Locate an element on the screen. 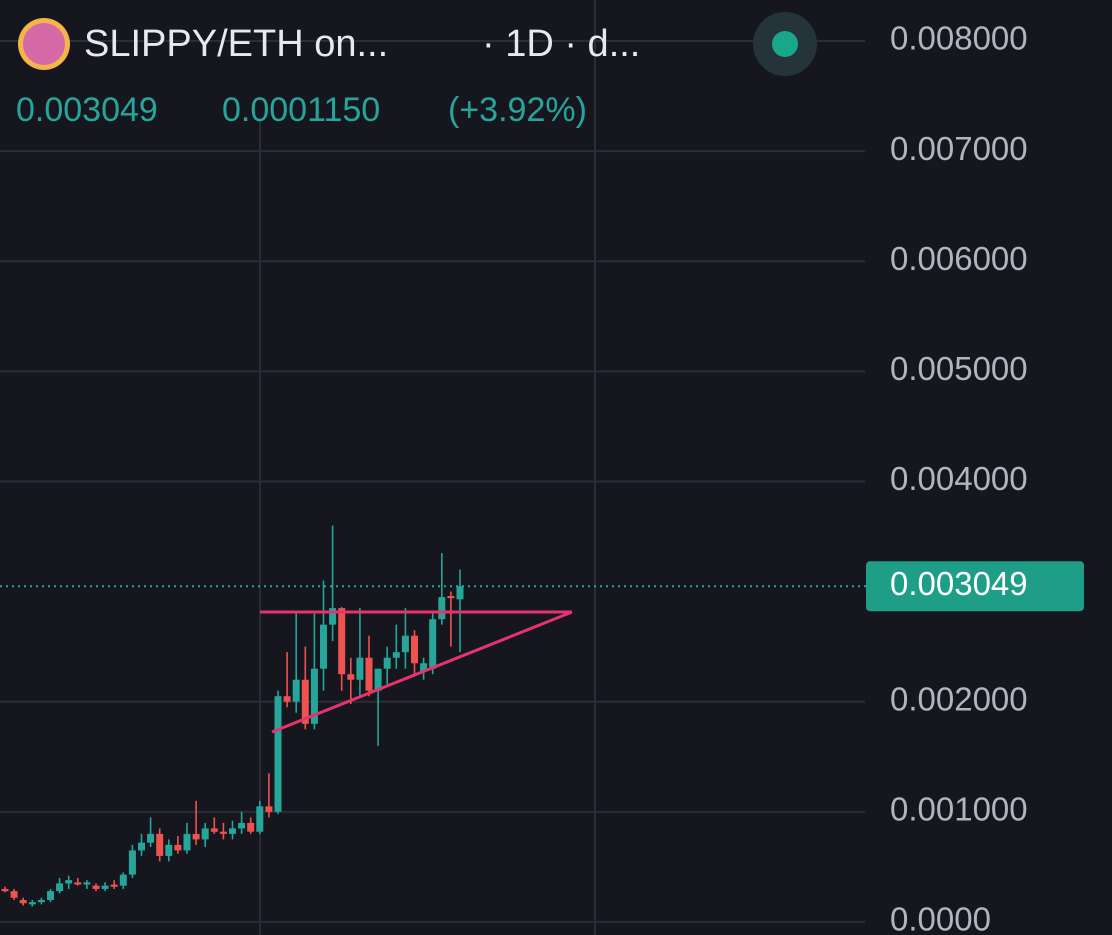 The height and width of the screenshot is (935, 1112). y-tick-label: 0.0000 is located at coordinates (940, 918).